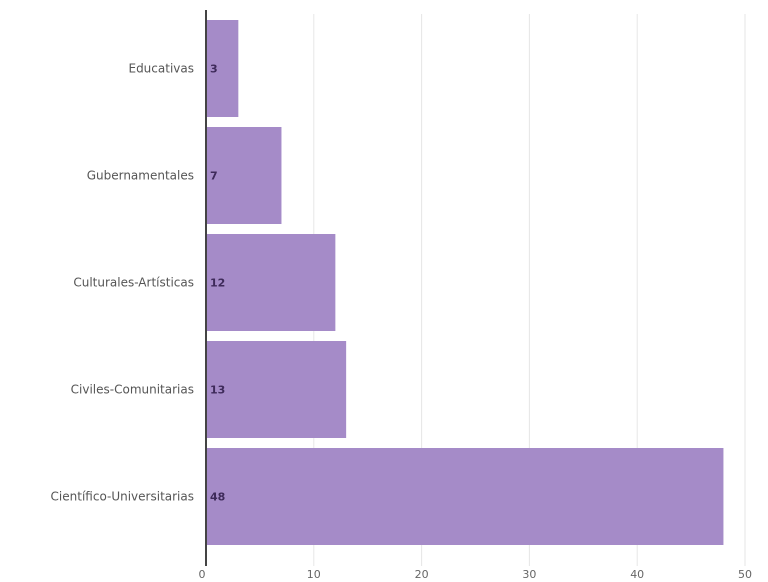 This screenshot has width=768, height=582. I want to click on data-labels: 3 7 12 13 48, so click(217, 283).